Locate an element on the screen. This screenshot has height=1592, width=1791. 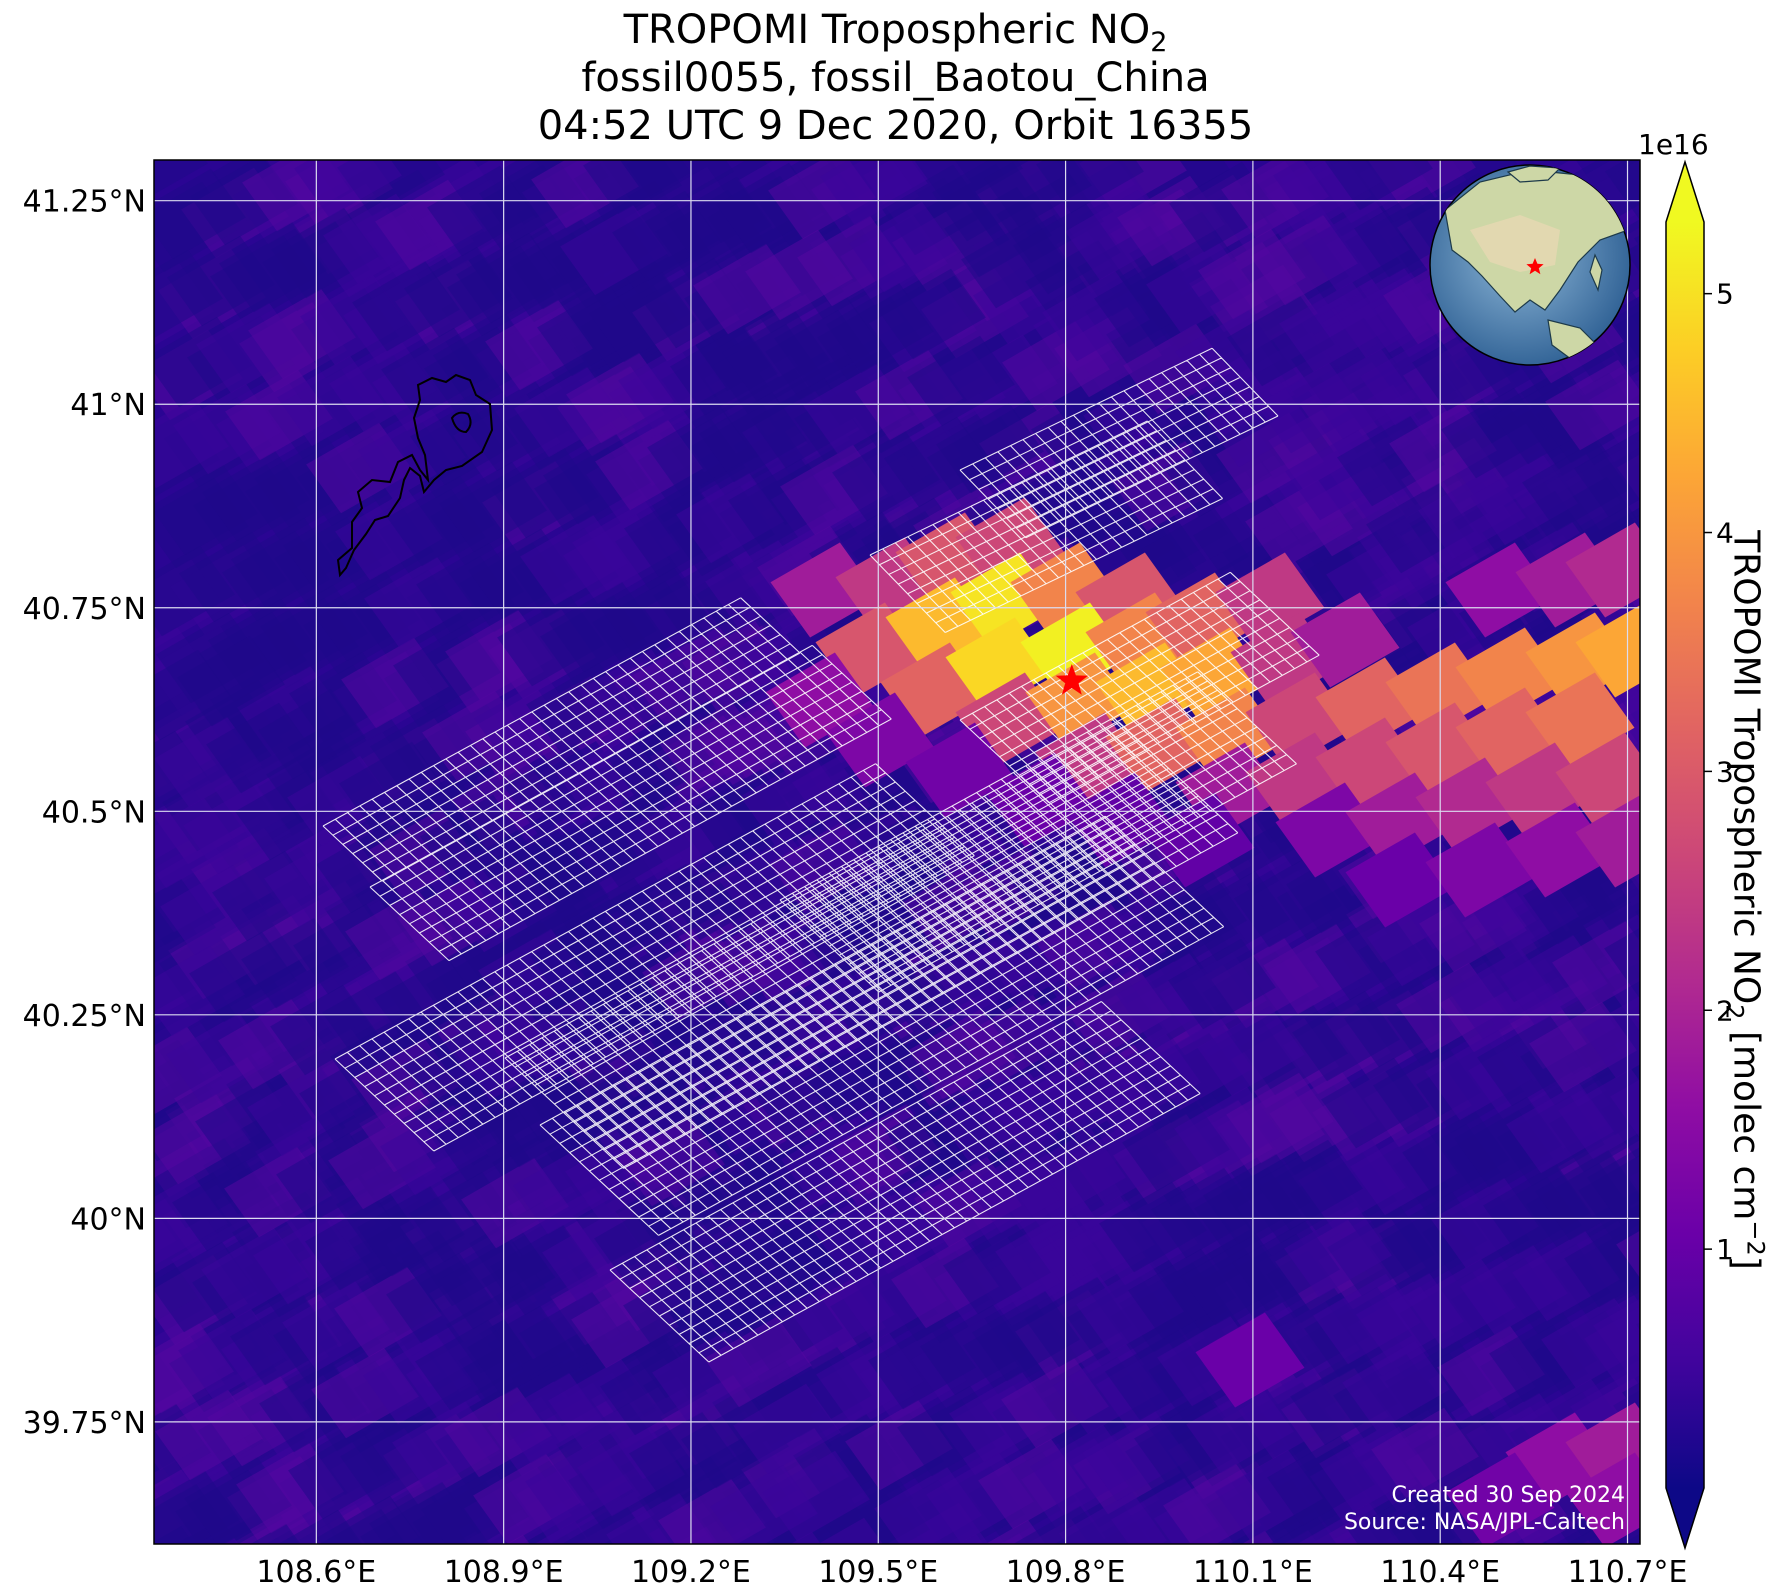
latitude-tick-label: 41°N is located at coordinates (108, 405).